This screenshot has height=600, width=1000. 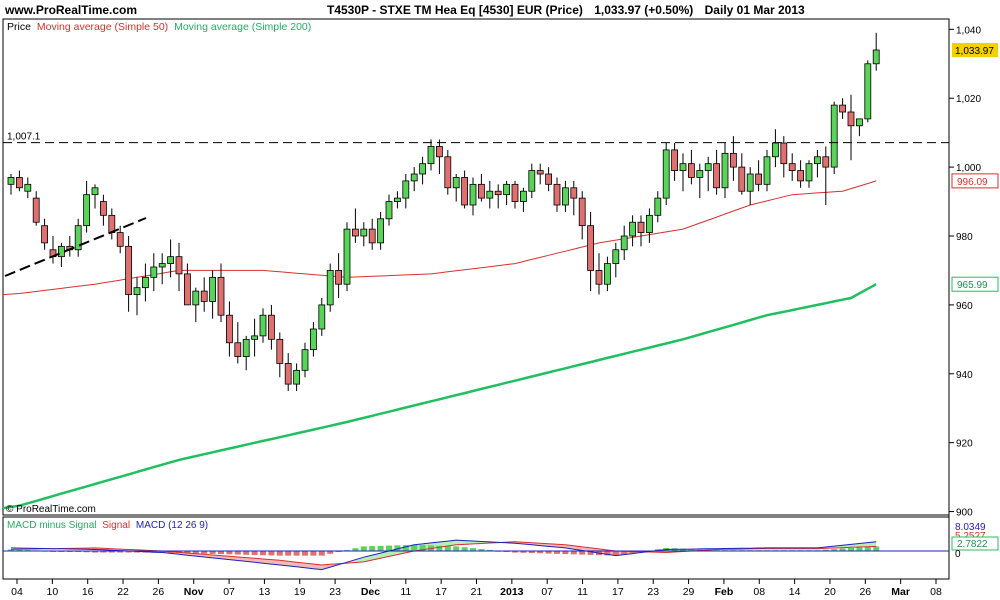 I want to click on x-tick-label: 11, so click(x=405, y=592).